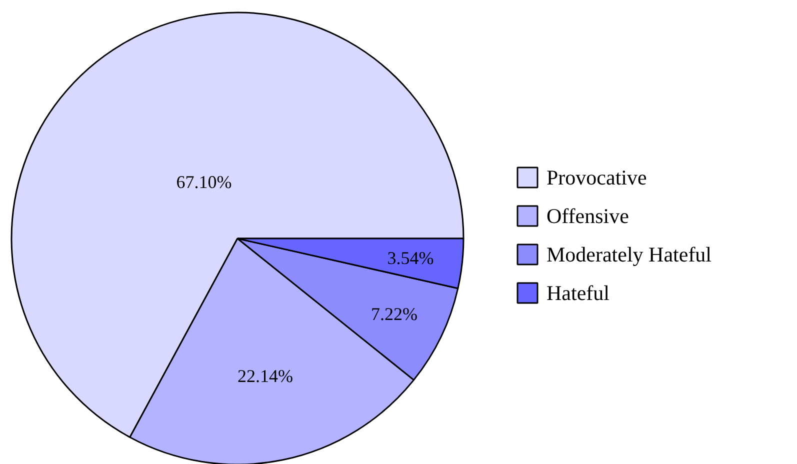 The width and height of the screenshot is (797, 464). Describe the element at coordinates (204, 182) in the screenshot. I see `data-label: 67.10%` at that location.